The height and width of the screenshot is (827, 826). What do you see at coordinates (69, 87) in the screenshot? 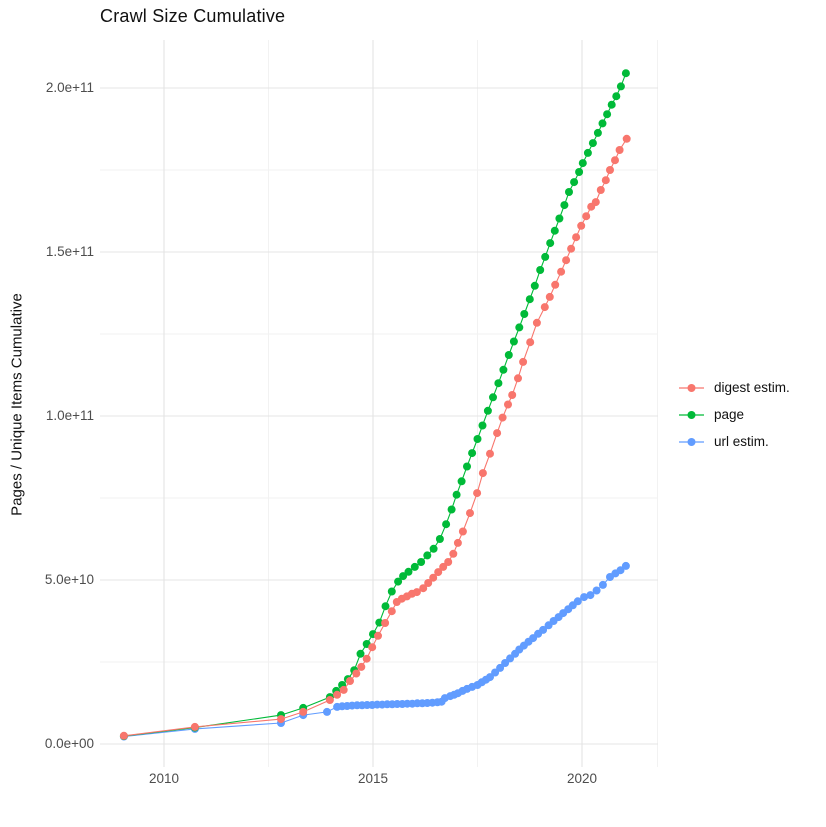
I see `y-tick-label-2e11: 2.0e+11` at bounding box center [69, 87].